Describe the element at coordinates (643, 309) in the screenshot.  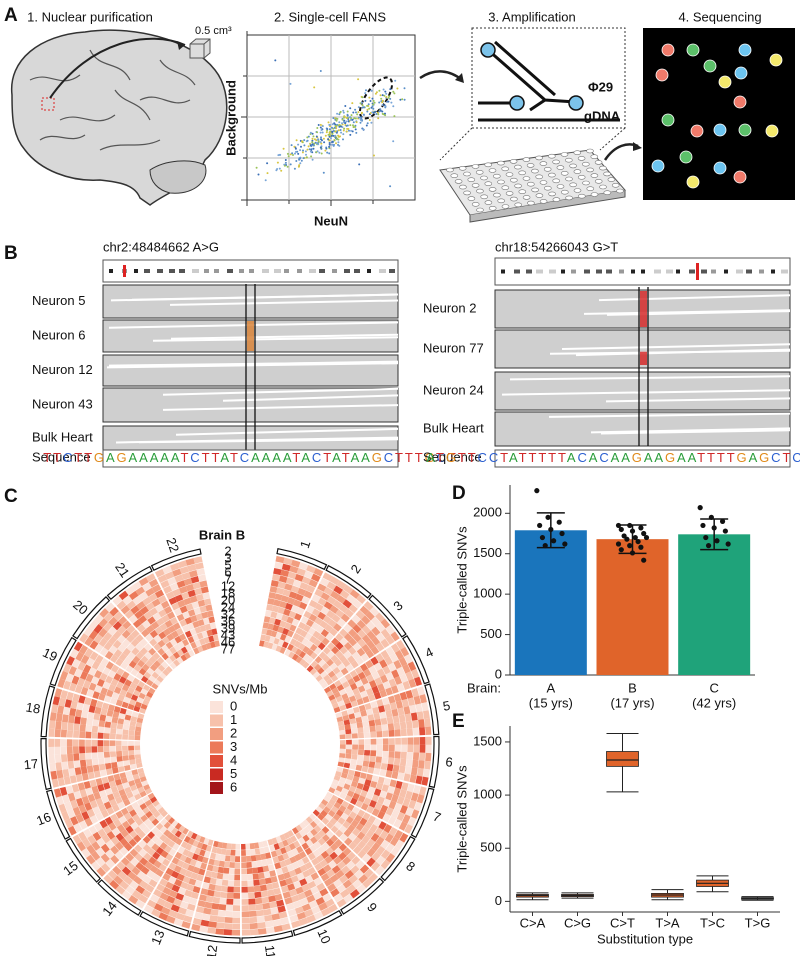
I see `variant-highlight` at that location.